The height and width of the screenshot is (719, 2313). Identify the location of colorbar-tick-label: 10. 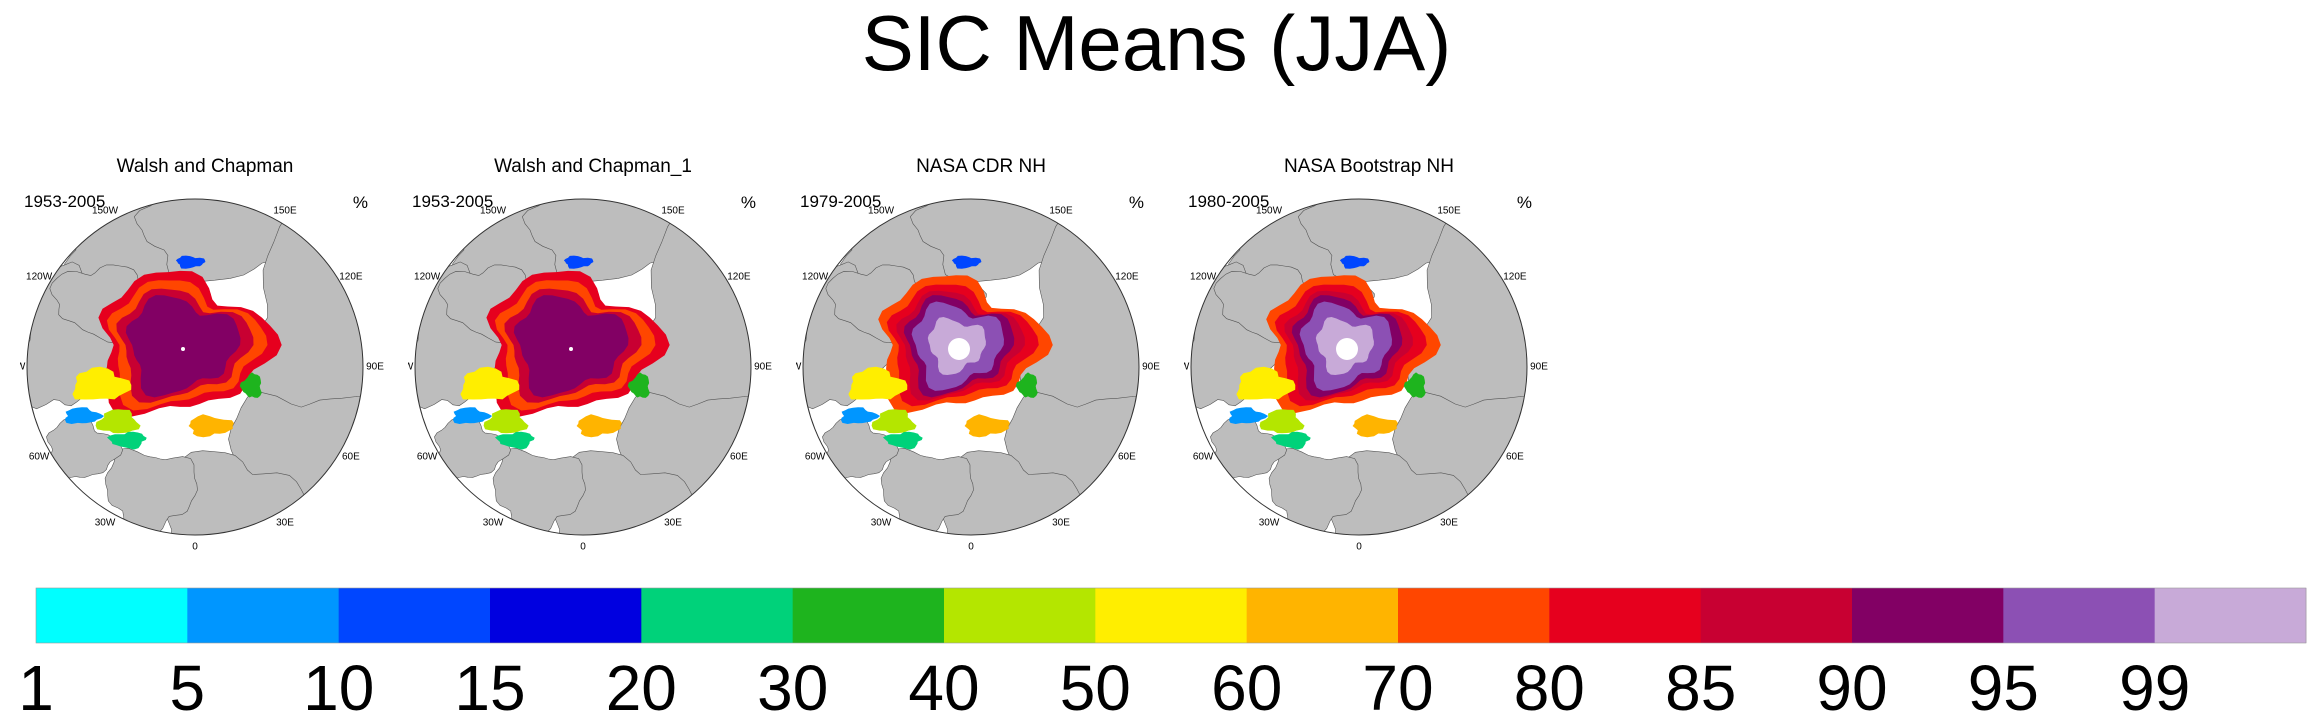
(338, 685).